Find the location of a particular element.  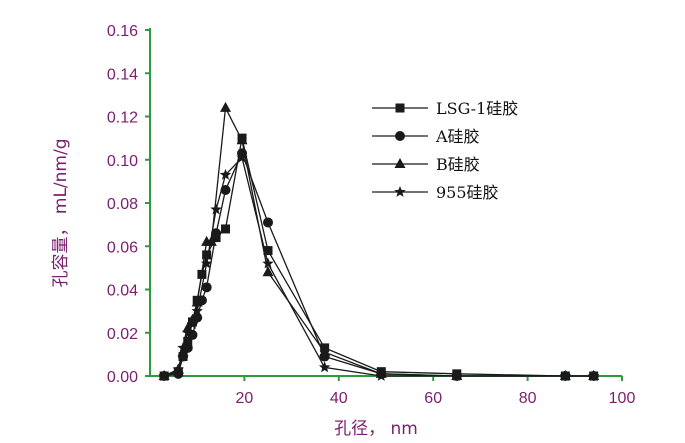

x-ticks: 20 40 60 80 100 is located at coordinates (436, 391).